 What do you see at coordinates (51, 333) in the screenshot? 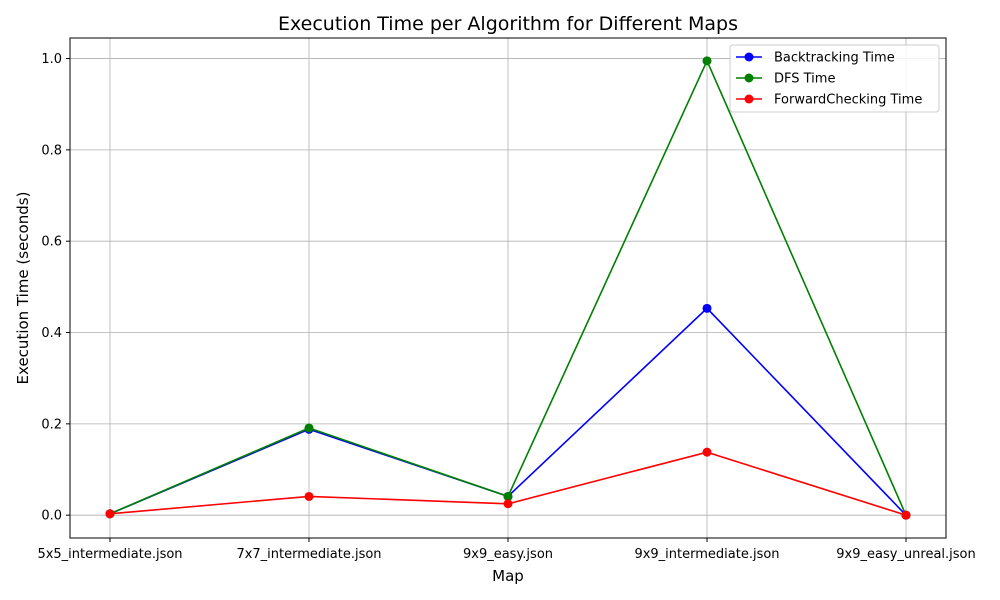
I see `y-tick-label: 0.4` at bounding box center [51, 333].